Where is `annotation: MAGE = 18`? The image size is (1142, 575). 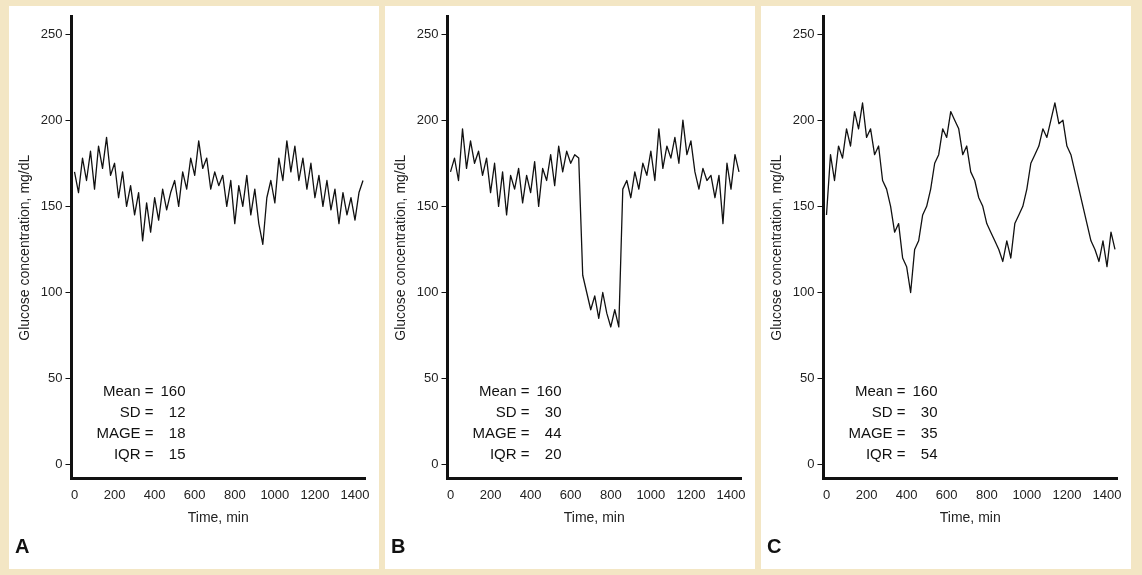 annotation: MAGE = 18 is located at coordinates (141, 432).